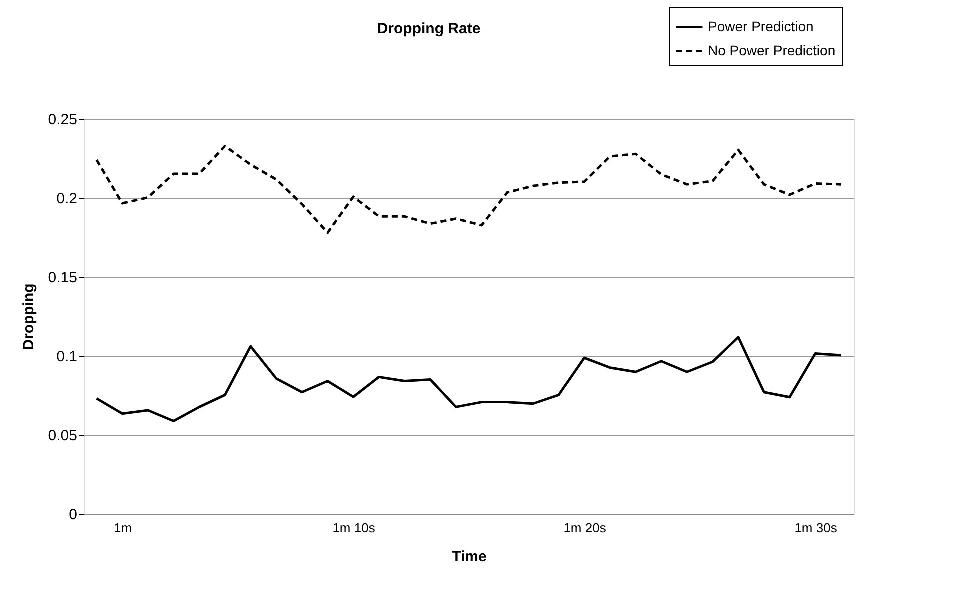  Describe the element at coordinates (63, 120) in the screenshot. I see `y-tick-label: 0.25` at that location.